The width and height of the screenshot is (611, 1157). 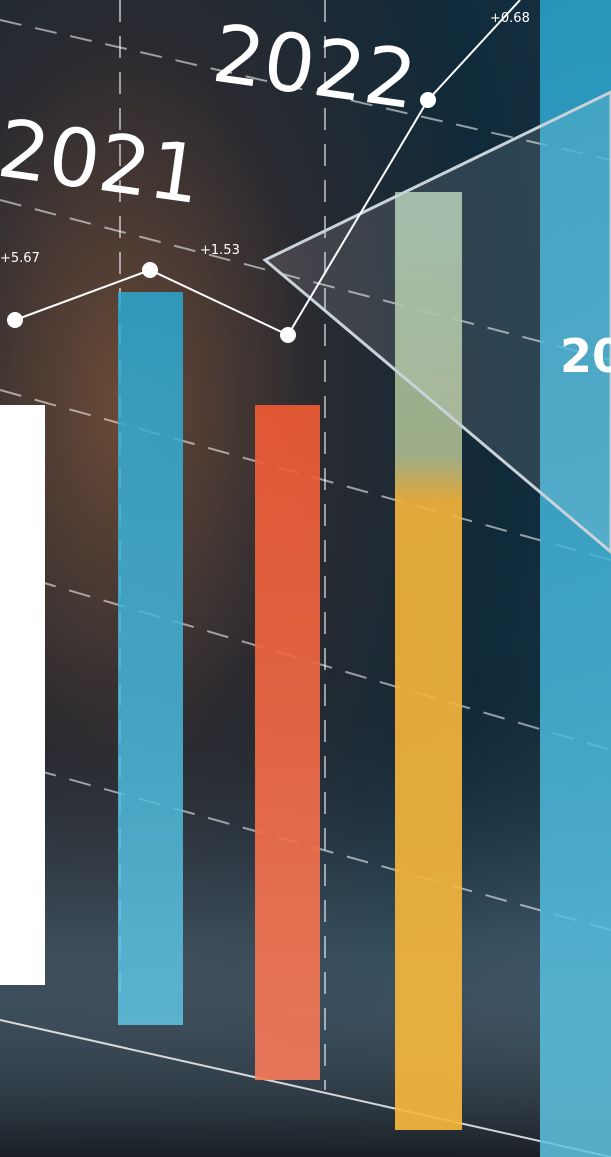 What do you see at coordinates (220, 250) in the screenshot?
I see `delta-label: +1.53` at bounding box center [220, 250].